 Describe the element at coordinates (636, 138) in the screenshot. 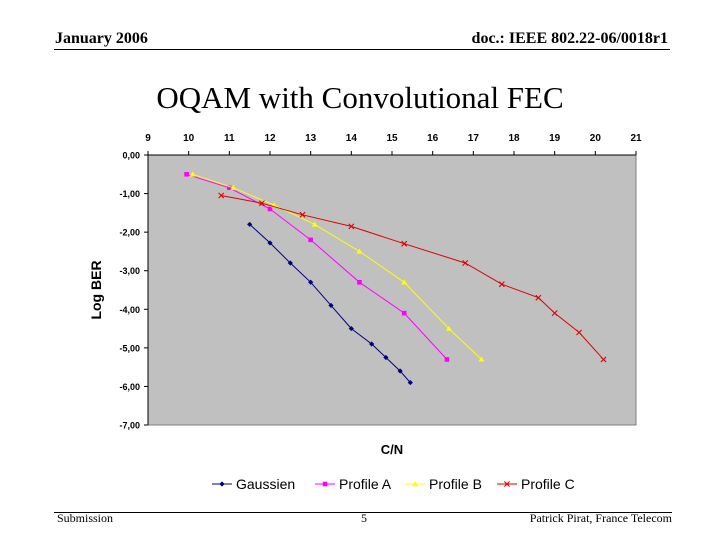

I see `x-tick-label: 21` at that location.